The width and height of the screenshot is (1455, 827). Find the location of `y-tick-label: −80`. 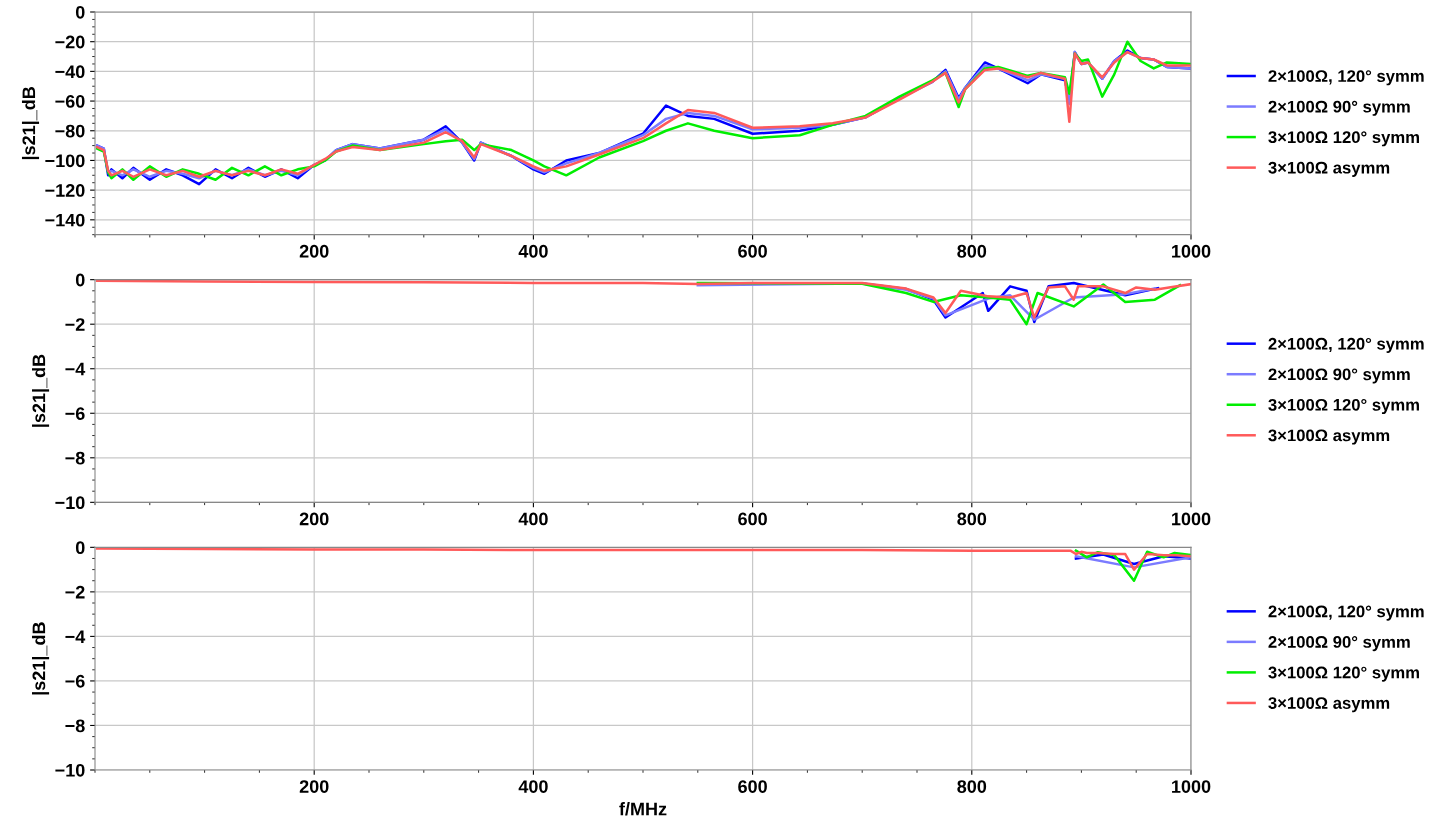

y-tick-label: −80 is located at coordinates (70, 131).